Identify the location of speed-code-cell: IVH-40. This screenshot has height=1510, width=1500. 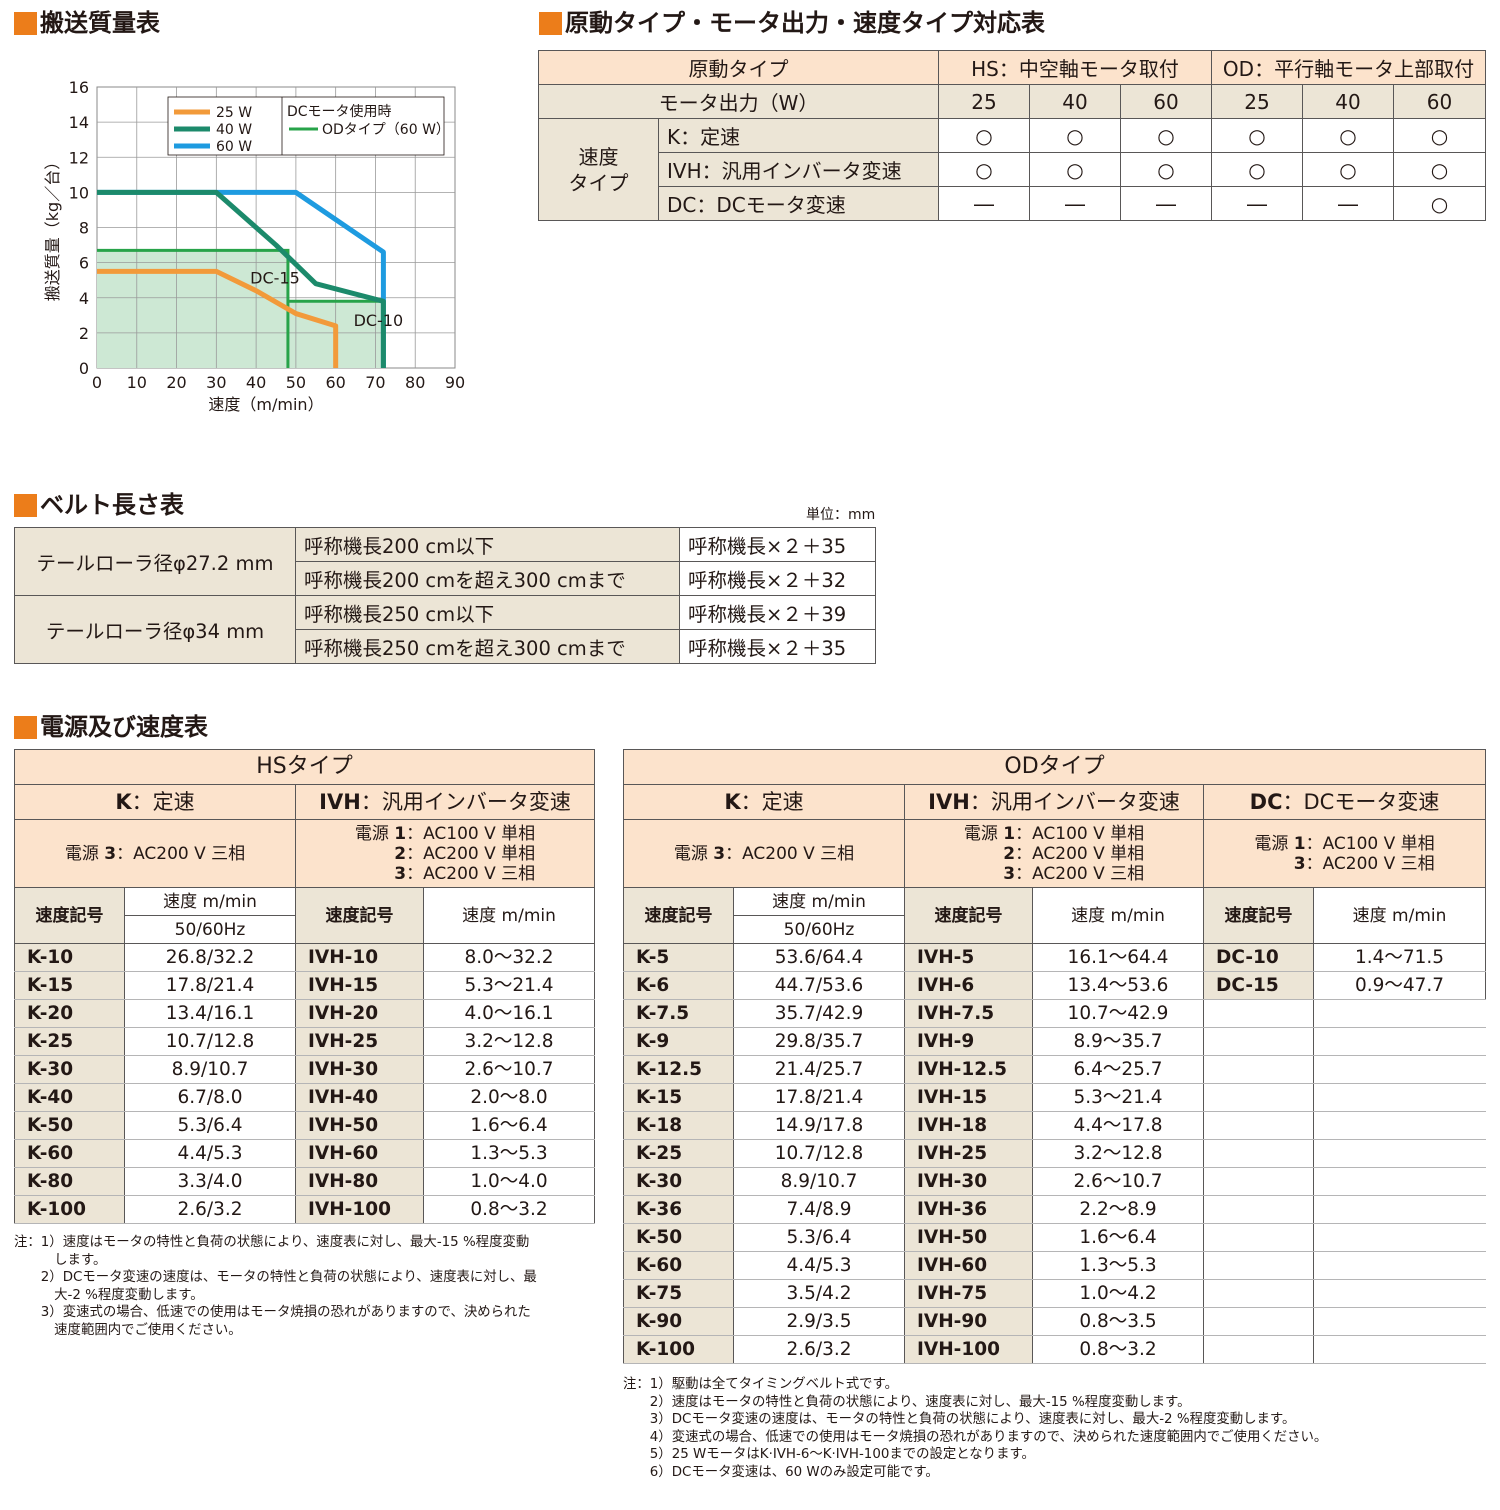
(359, 1097).